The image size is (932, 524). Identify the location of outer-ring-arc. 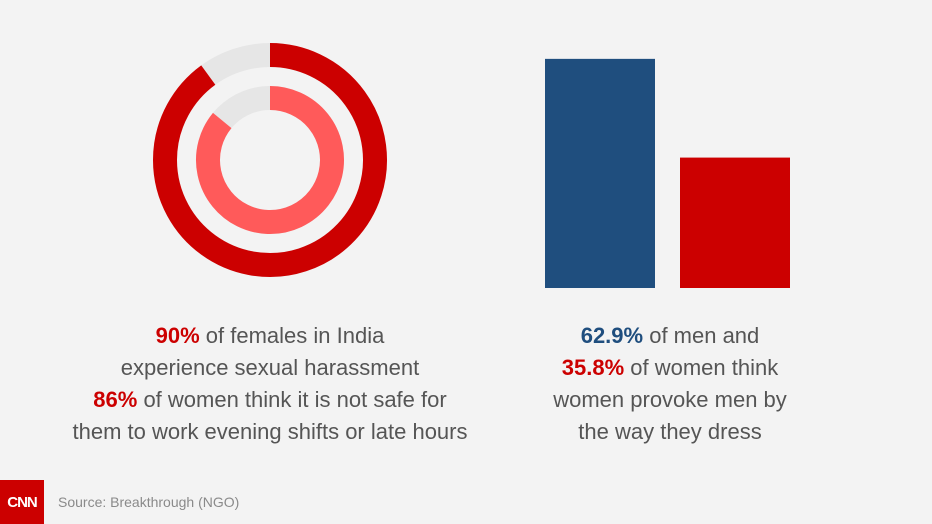
(270, 160).